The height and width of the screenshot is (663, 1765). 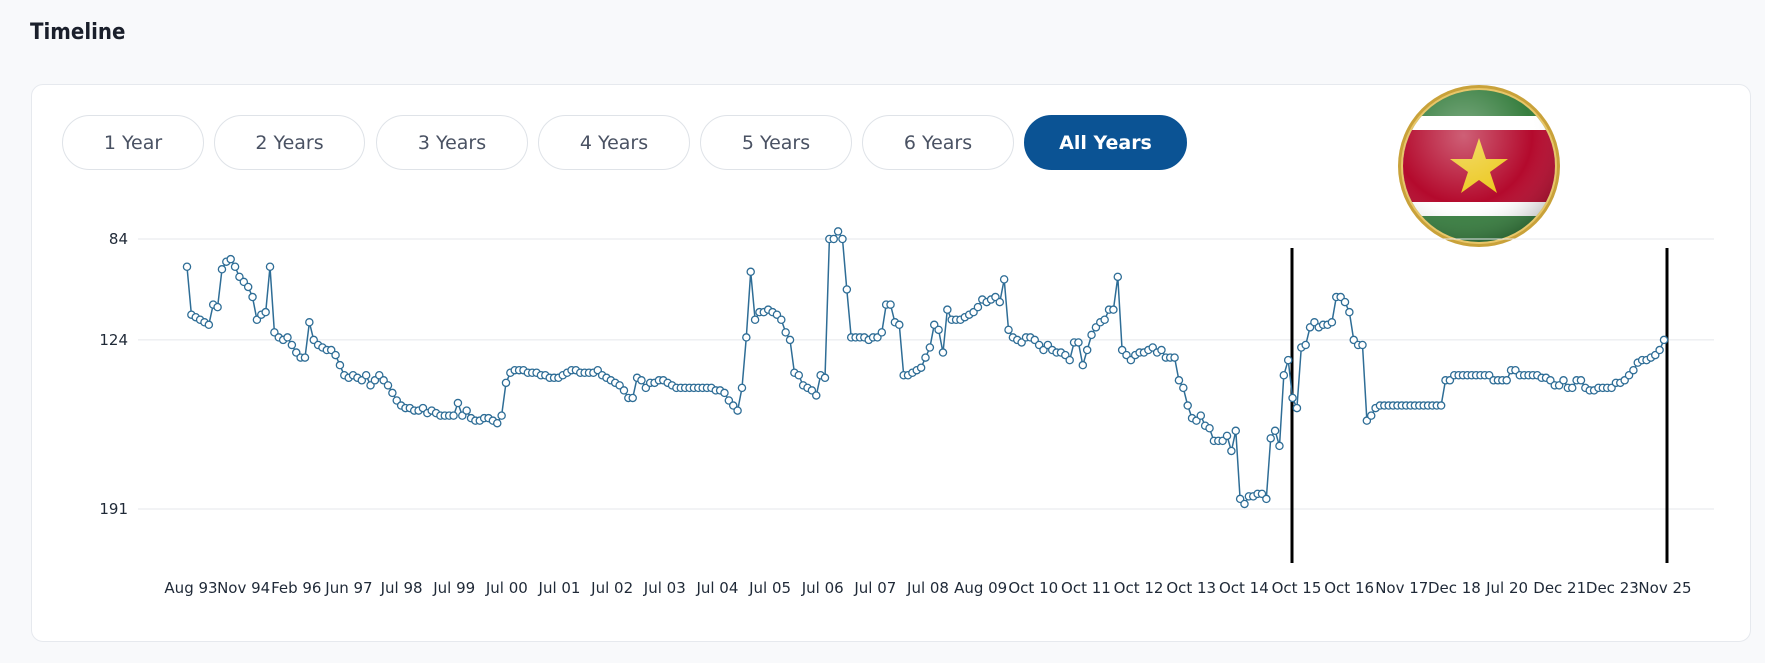 What do you see at coordinates (559, 588) in the screenshot?
I see `x-tick-label: Jul 01` at bounding box center [559, 588].